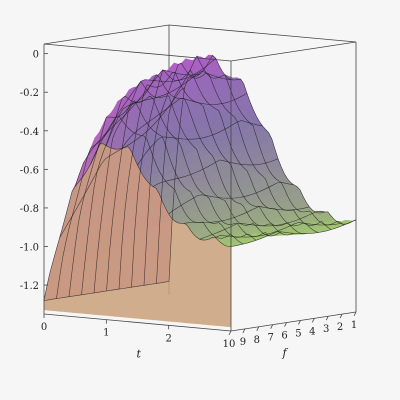  What do you see at coordinates (44, 327) in the screenshot?
I see `t-tick-label: 0` at bounding box center [44, 327].